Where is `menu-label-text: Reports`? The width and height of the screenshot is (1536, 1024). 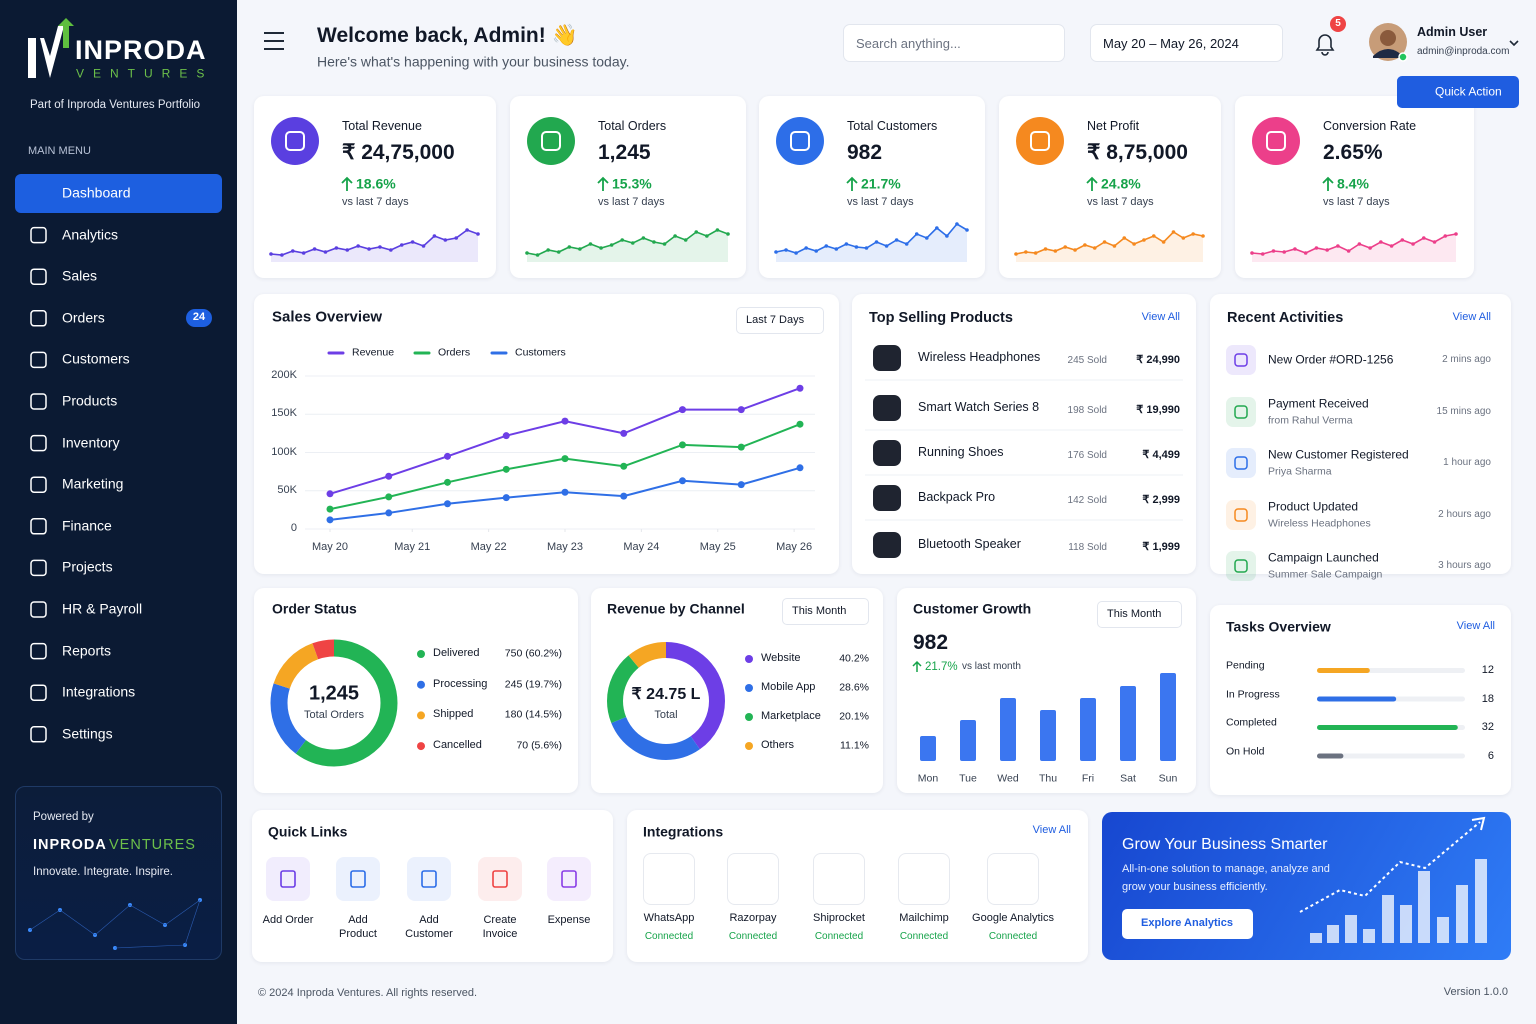
menu-label-text: Reports is located at coordinates (87, 649).